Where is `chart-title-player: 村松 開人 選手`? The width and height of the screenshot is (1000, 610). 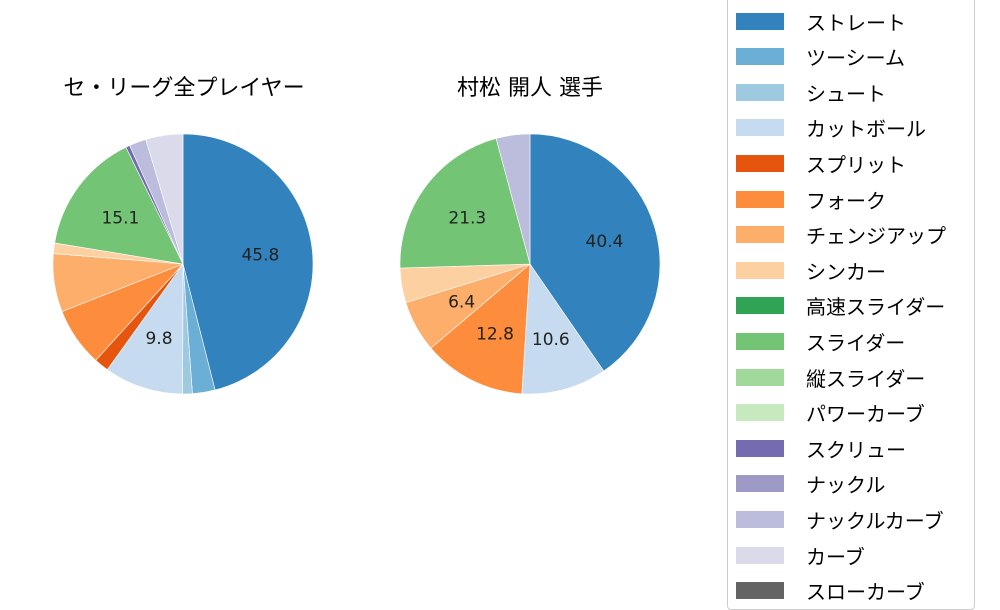
chart-title-player: 村松 開人 選手 is located at coordinates (530, 88).